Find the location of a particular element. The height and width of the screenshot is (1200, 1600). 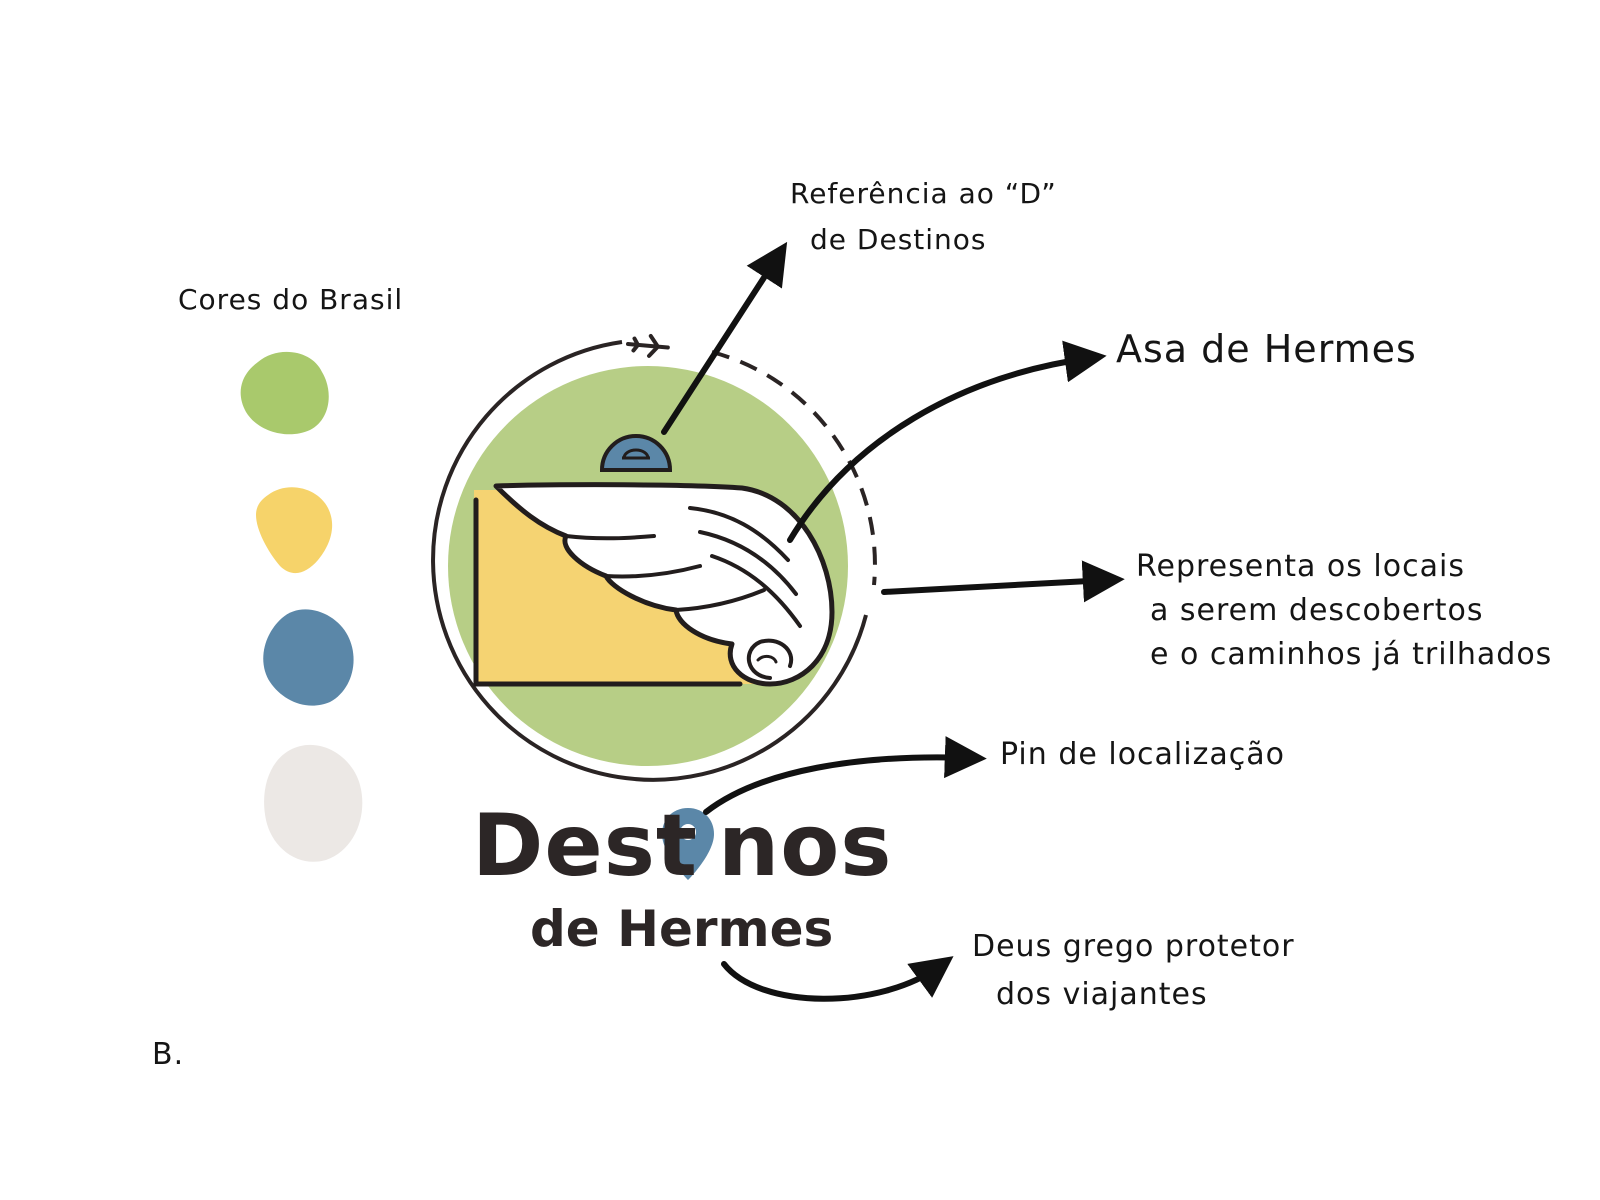

arrow-wing is located at coordinates (947, 441).